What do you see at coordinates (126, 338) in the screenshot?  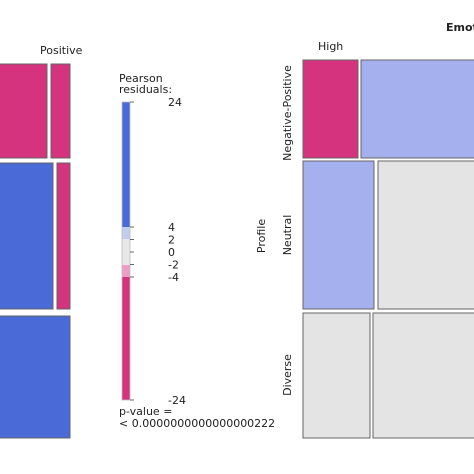 I see `legend-band-strong-negative` at bounding box center [126, 338].